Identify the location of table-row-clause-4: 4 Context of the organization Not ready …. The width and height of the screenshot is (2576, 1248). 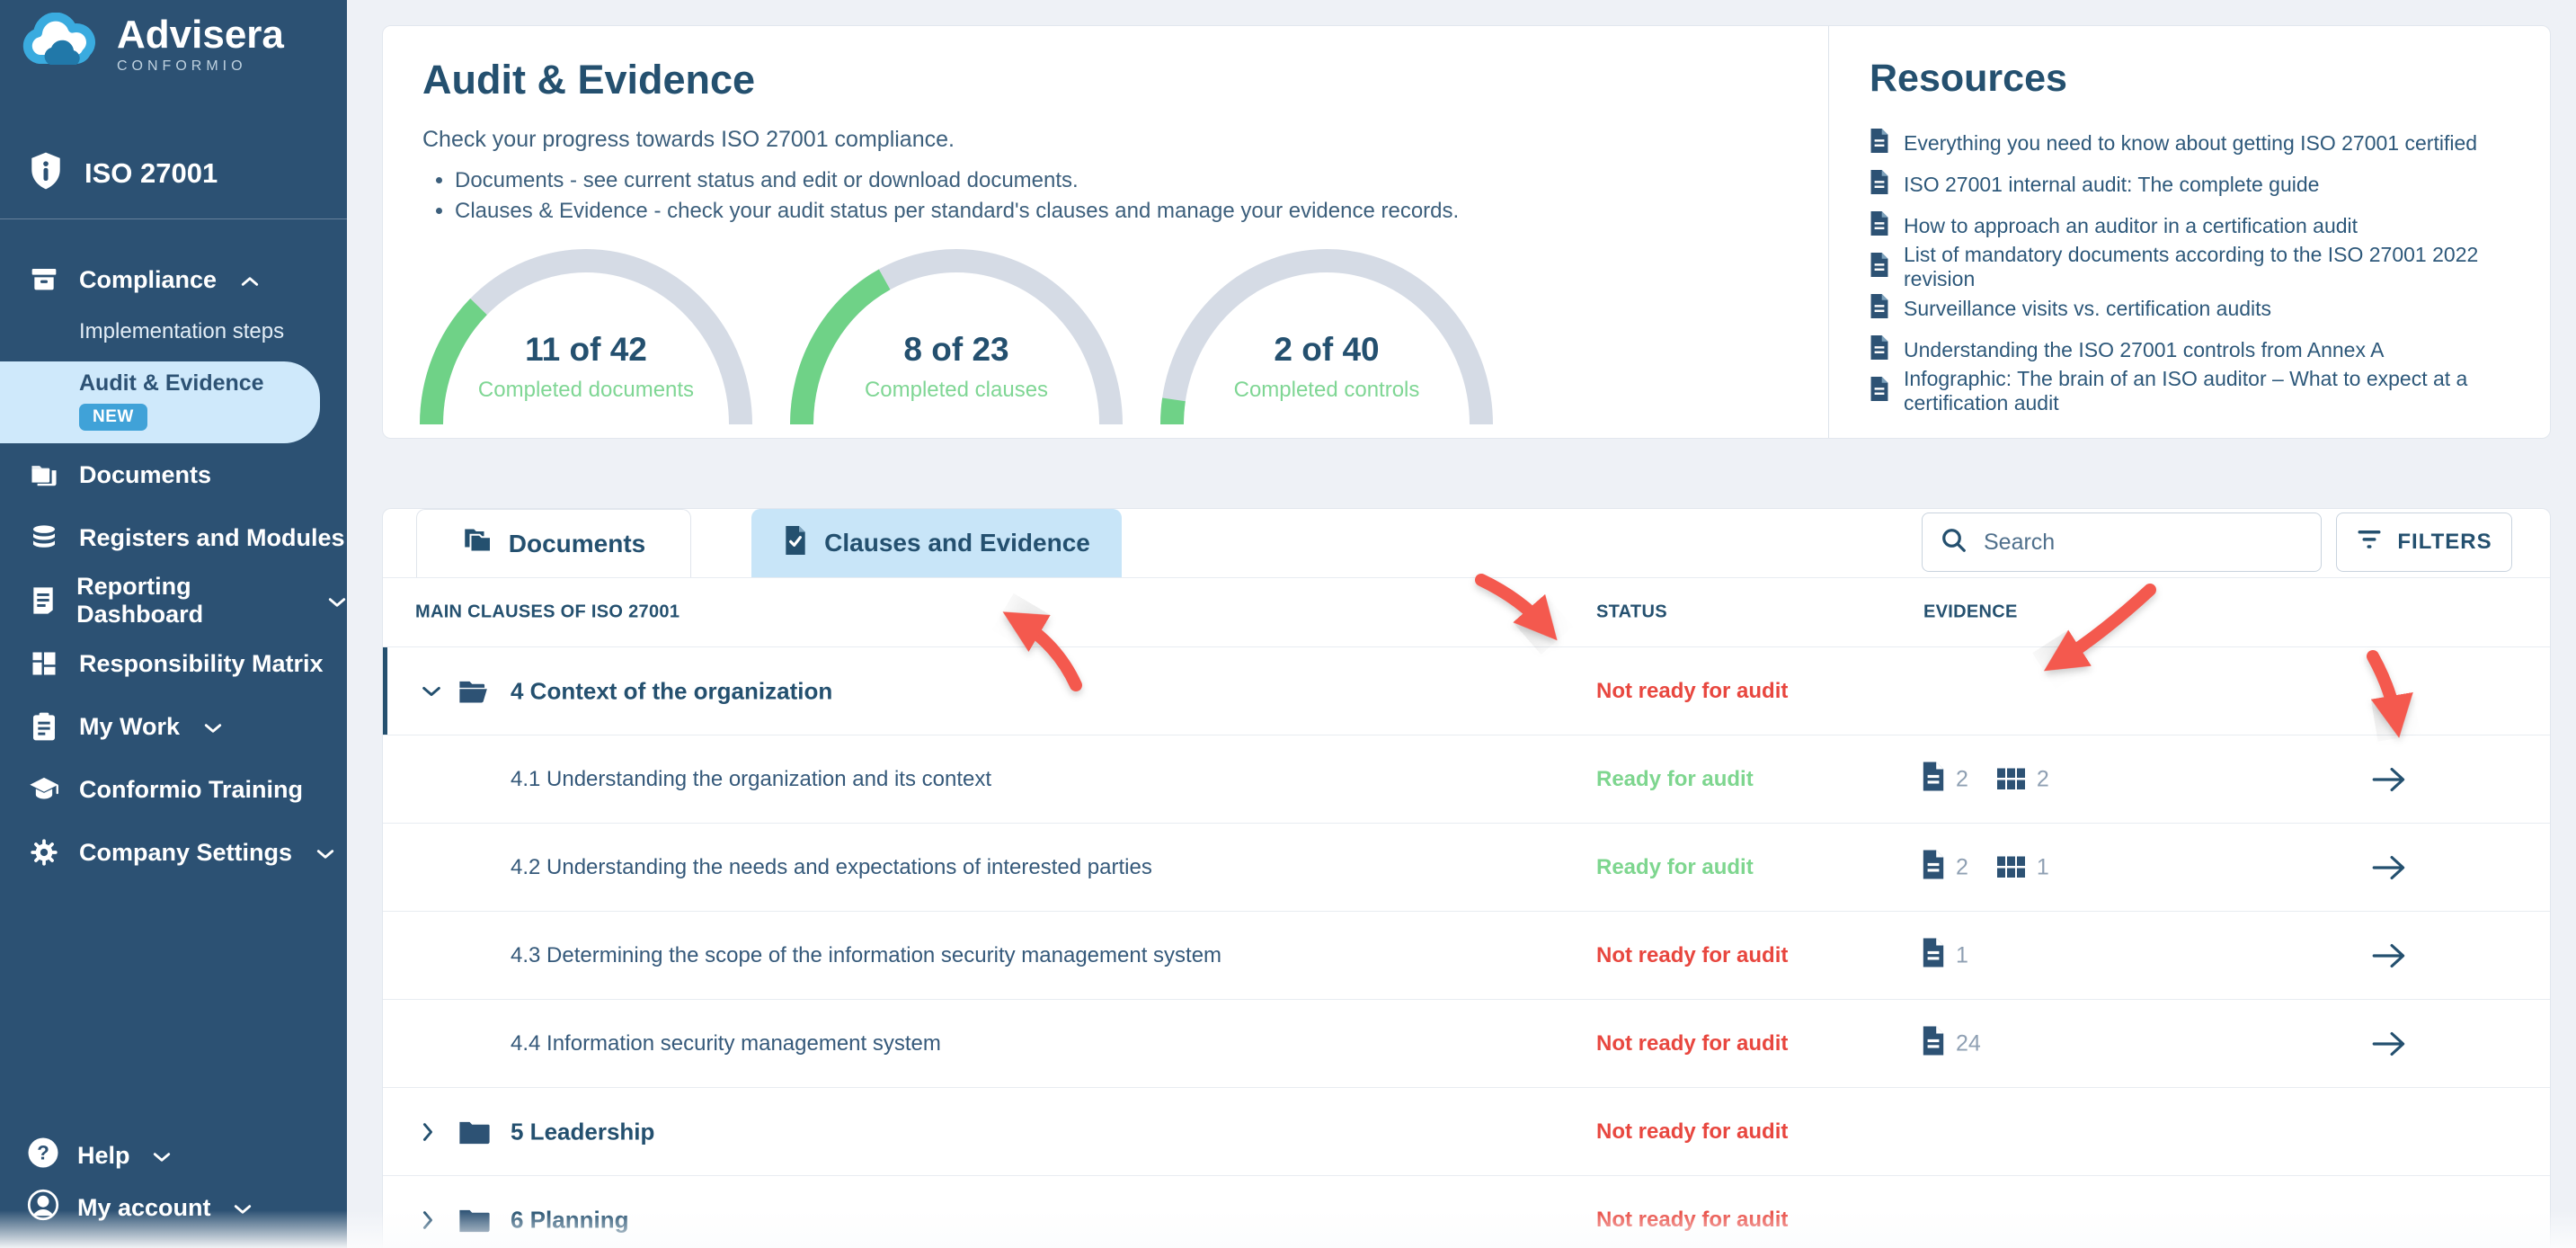
(1466, 691).